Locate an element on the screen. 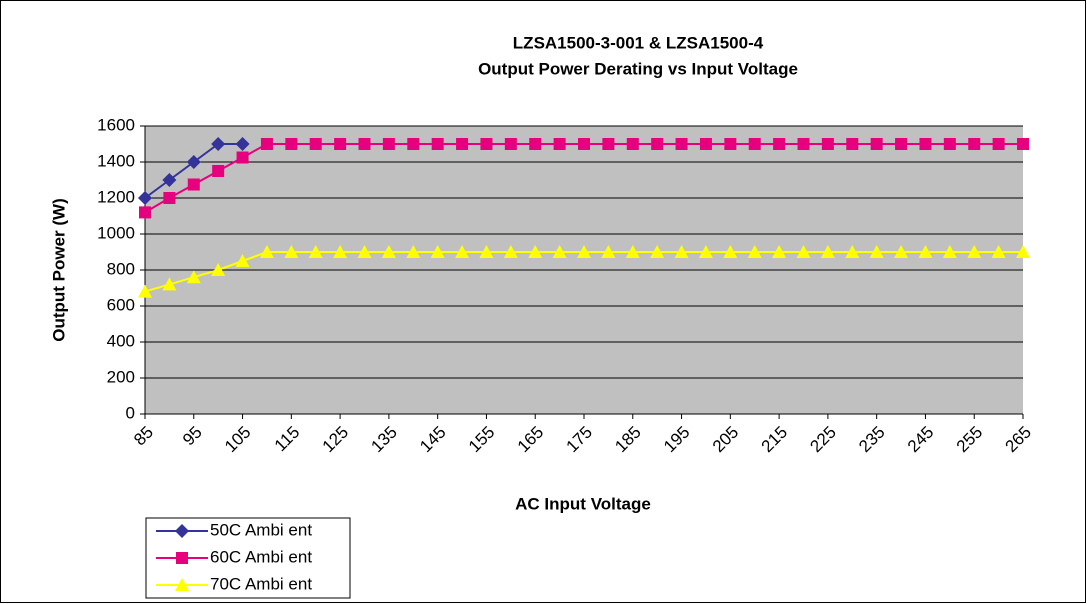  x-axis-label: AC Input Voltage is located at coordinates (583, 503).